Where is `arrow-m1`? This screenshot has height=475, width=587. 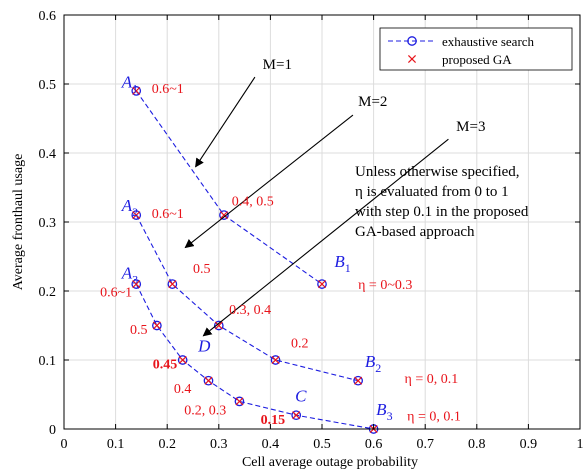
arrow-m1 is located at coordinates (225, 122).